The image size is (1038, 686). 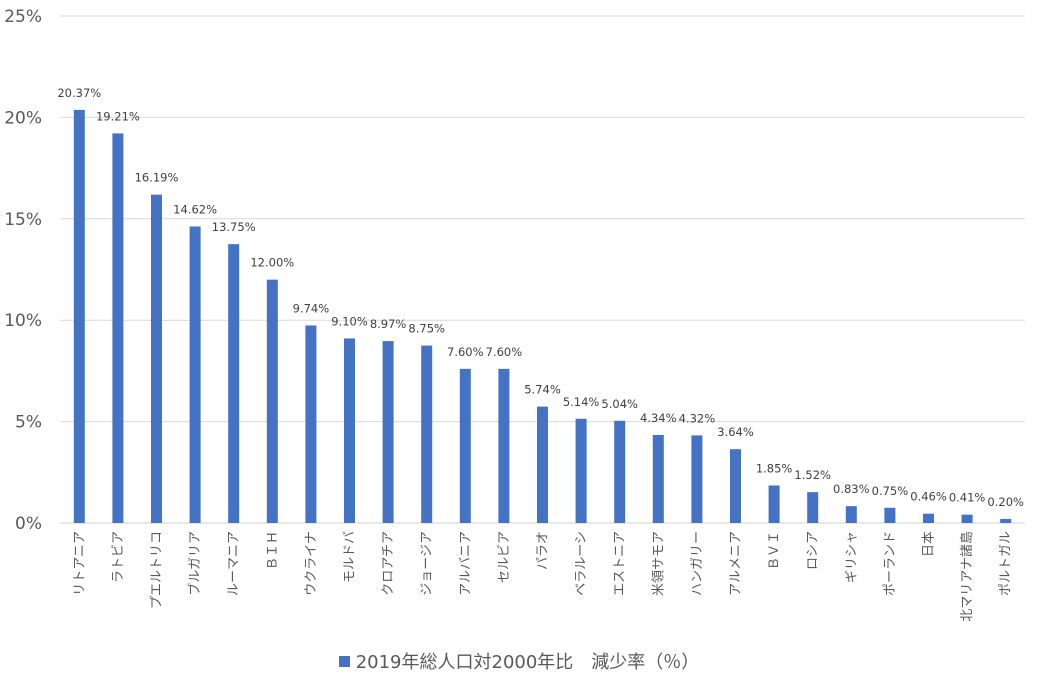 I want to click on data-label: 19.21%, so click(x=118, y=116).